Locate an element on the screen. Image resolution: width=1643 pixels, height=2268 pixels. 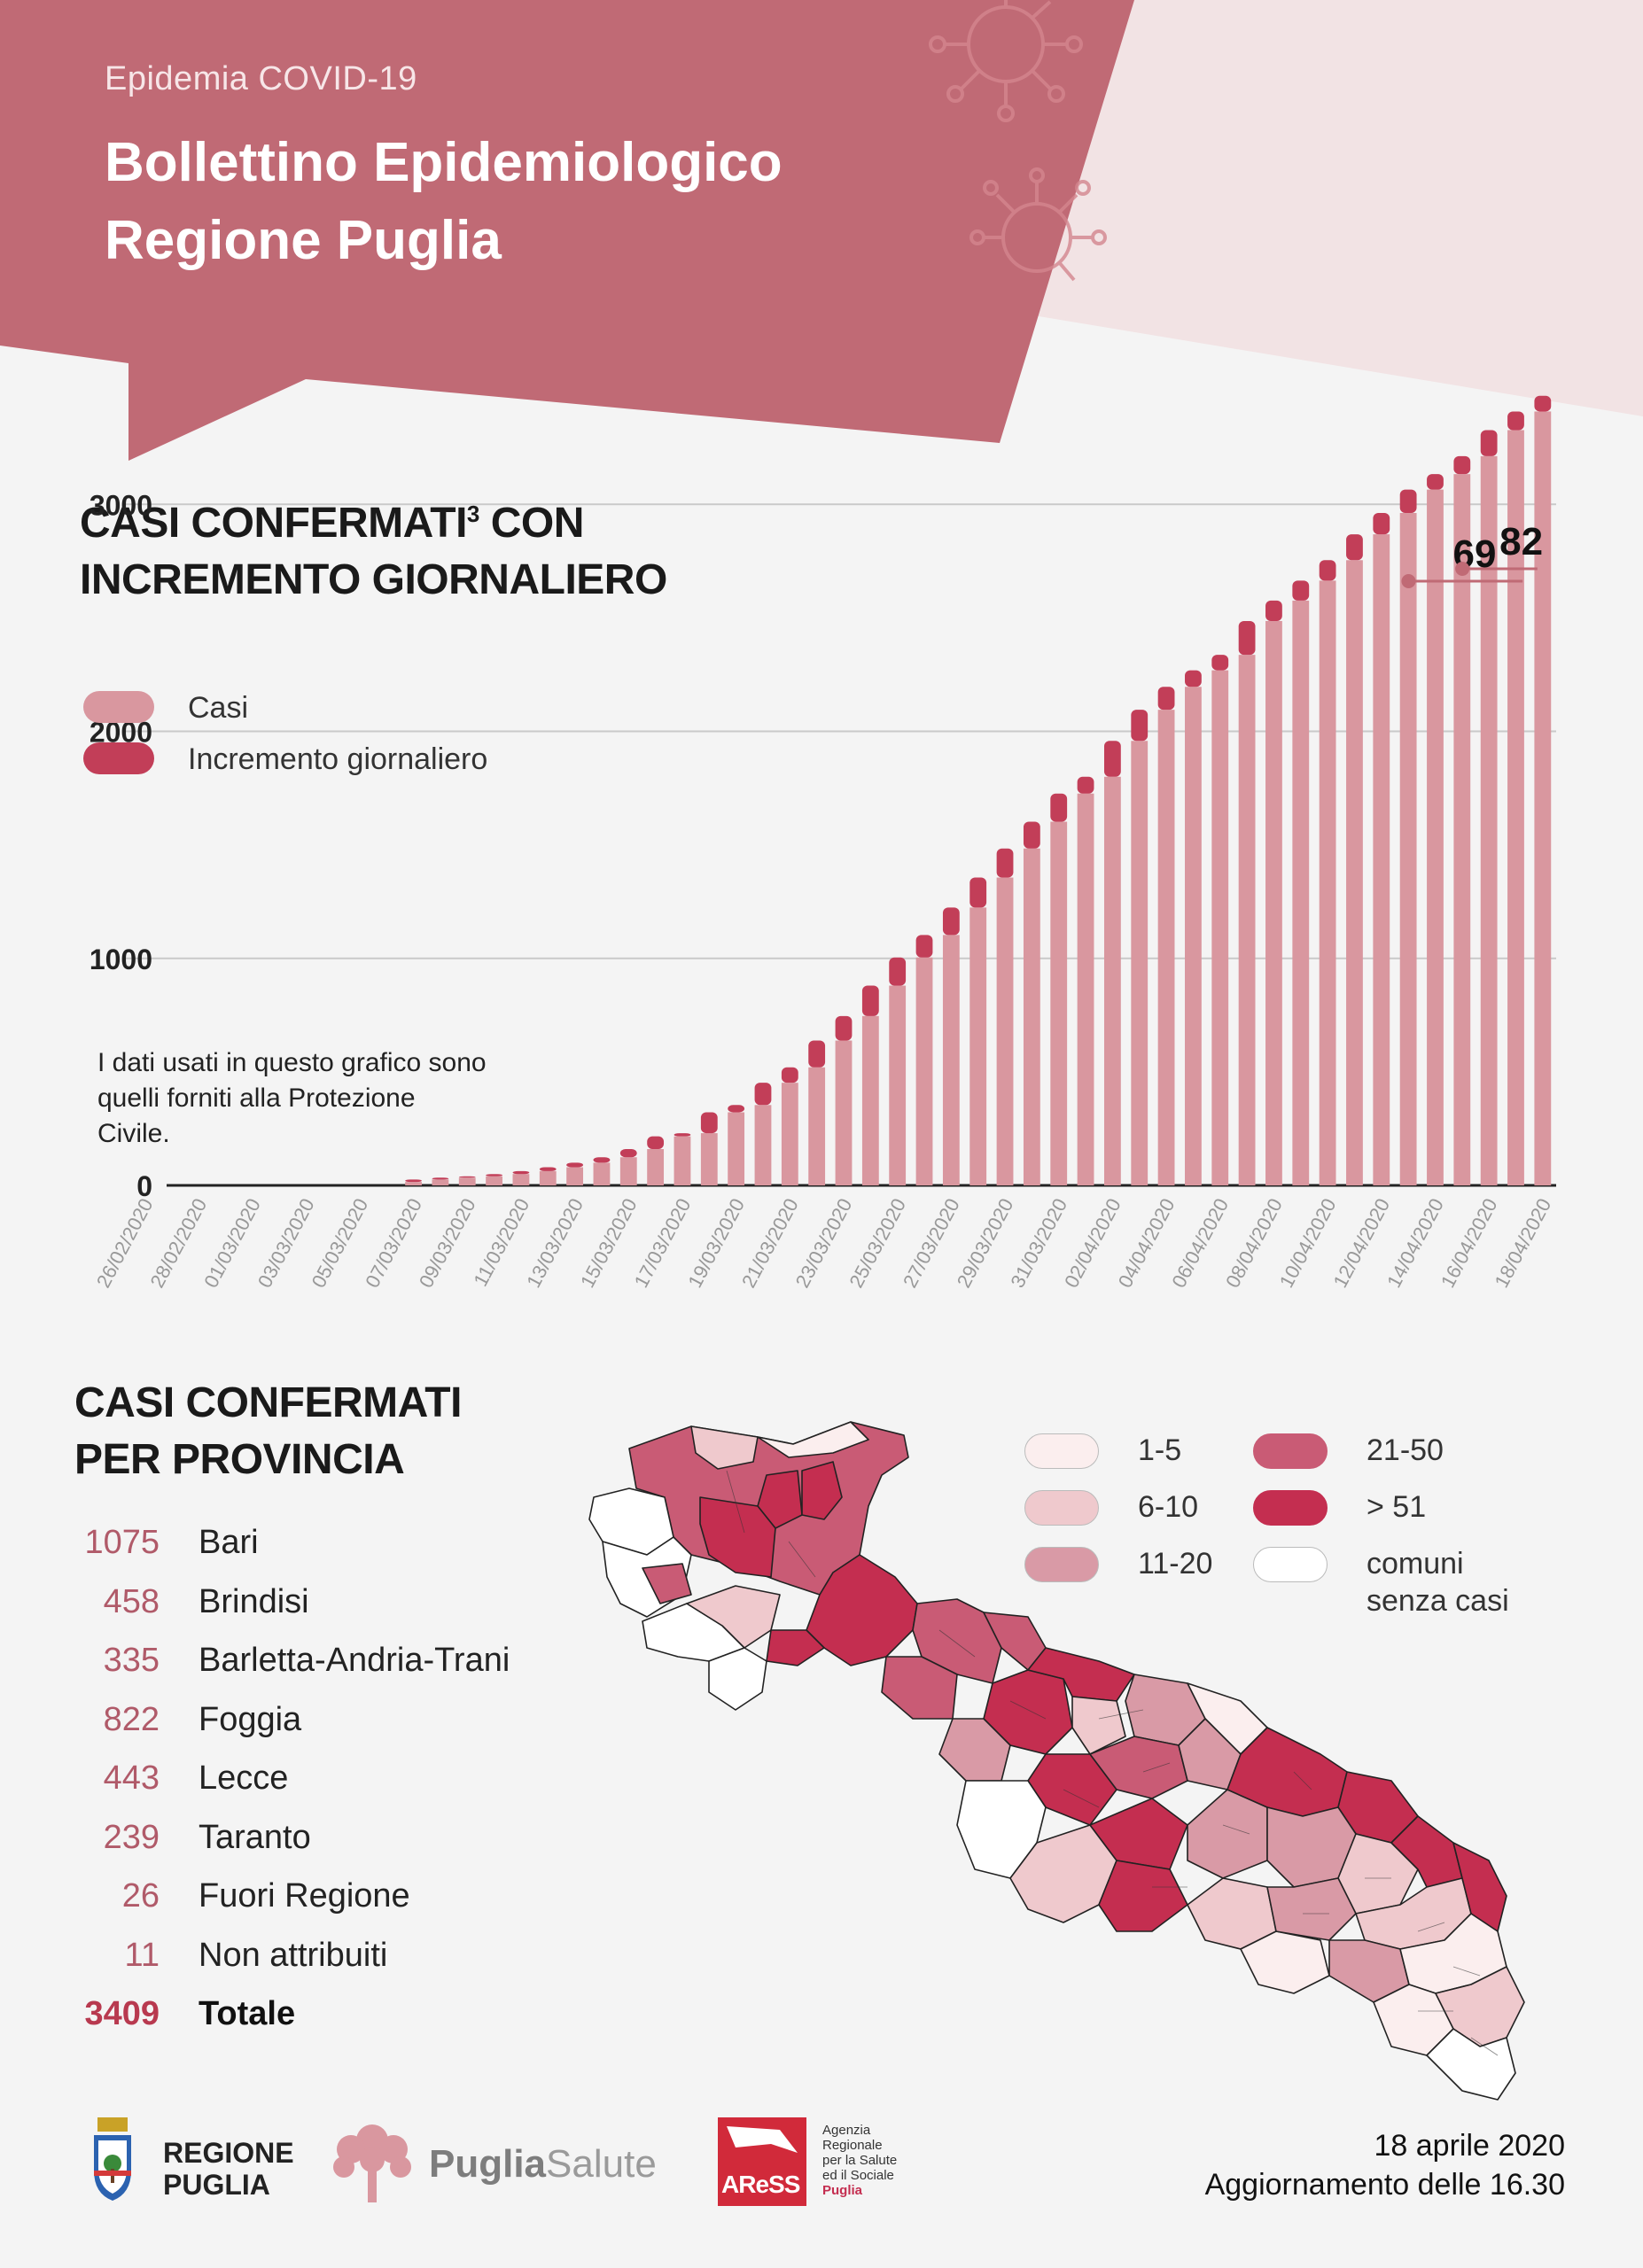
province-value: 26 is located at coordinates (140, 1896).